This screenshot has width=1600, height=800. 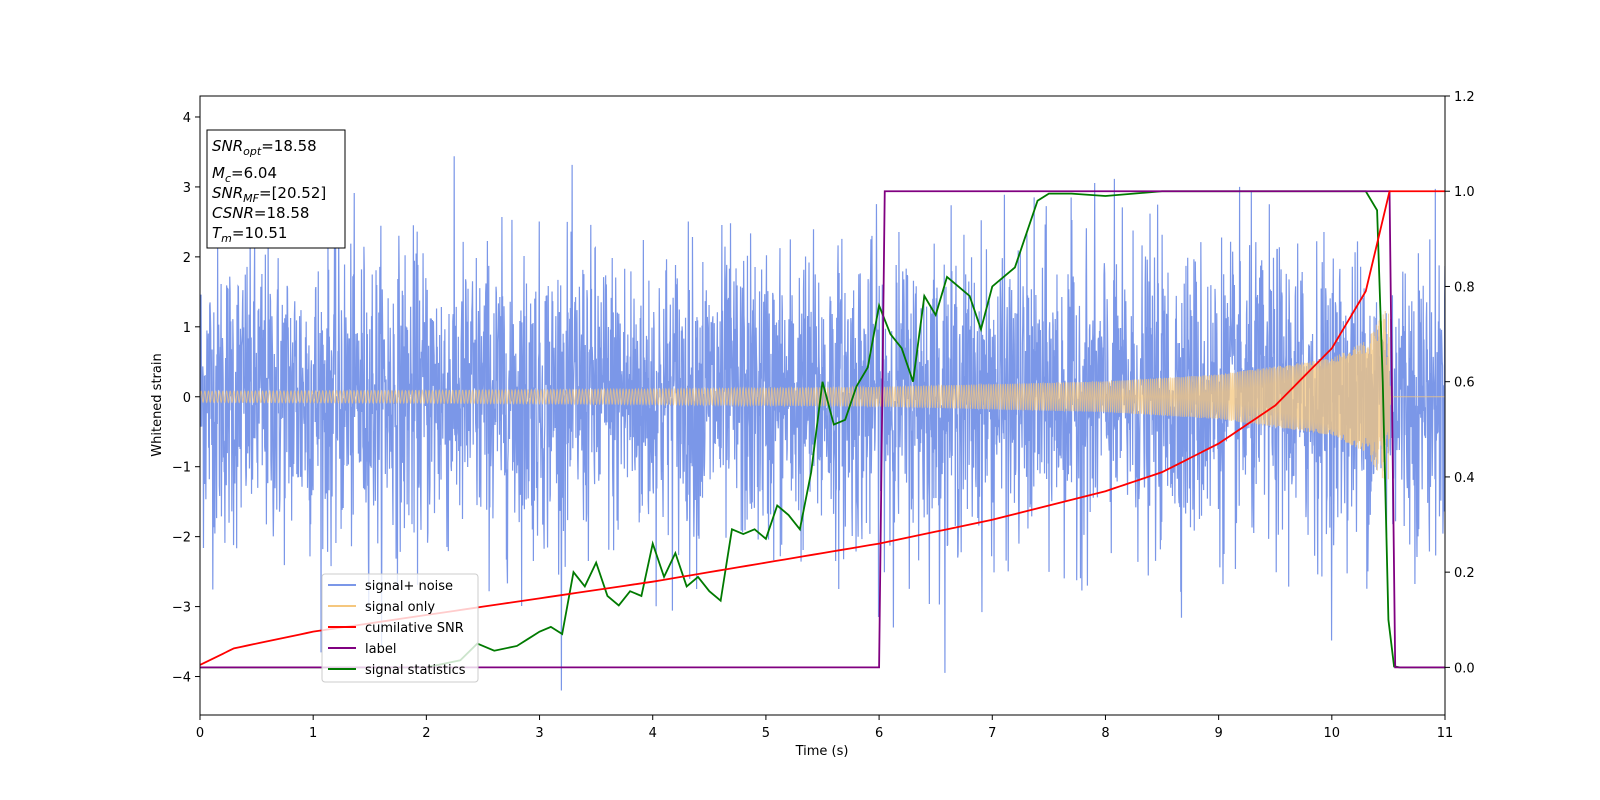 What do you see at coordinates (1464, 478) in the screenshot?
I see `y2-tick-label: 0.4` at bounding box center [1464, 478].